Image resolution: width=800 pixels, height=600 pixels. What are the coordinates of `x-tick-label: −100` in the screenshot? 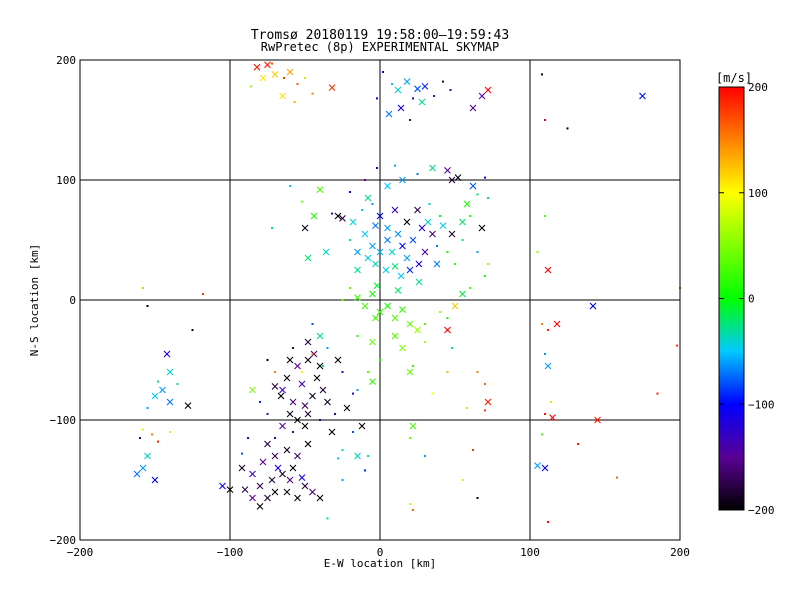 It's located at (230, 552).